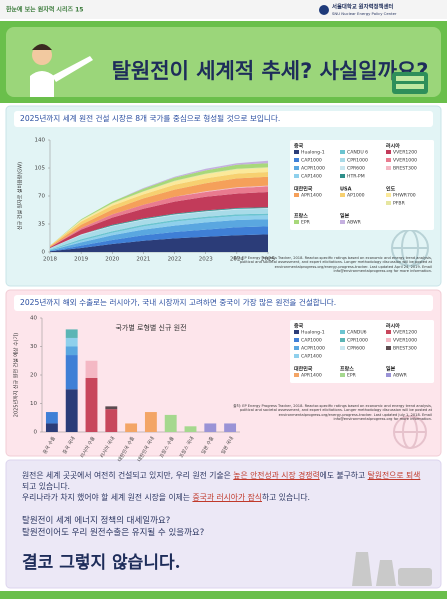  I want to click on y-axis-label: 신규 건설 원자로 설비용량(GW), so click(20, 196).